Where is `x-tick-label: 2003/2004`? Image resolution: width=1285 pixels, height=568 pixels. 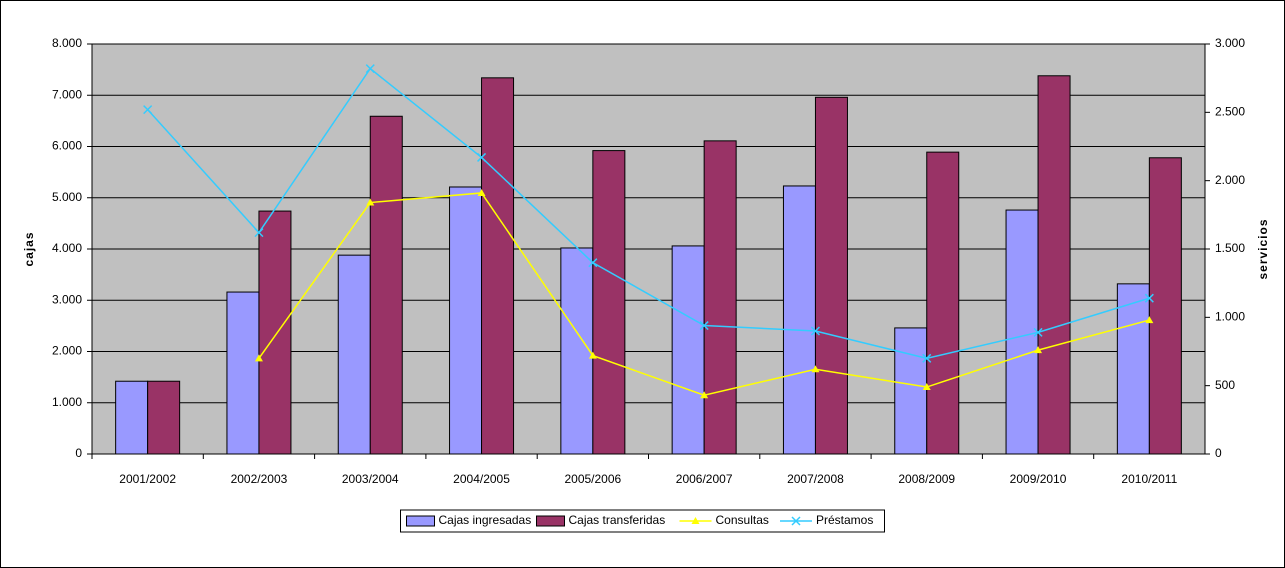
x-tick-label: 2003/2004 is located at coordinates (370, 479).